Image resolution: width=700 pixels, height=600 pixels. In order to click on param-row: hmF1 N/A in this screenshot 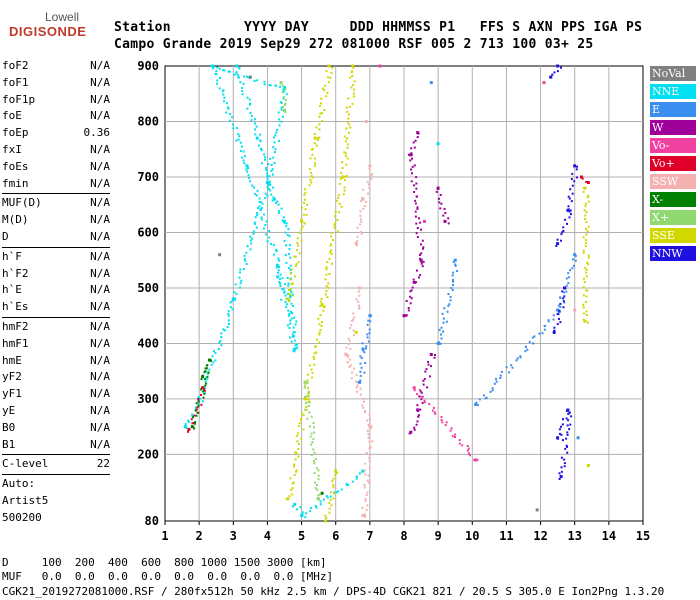, I will do `click(56, 344)`.